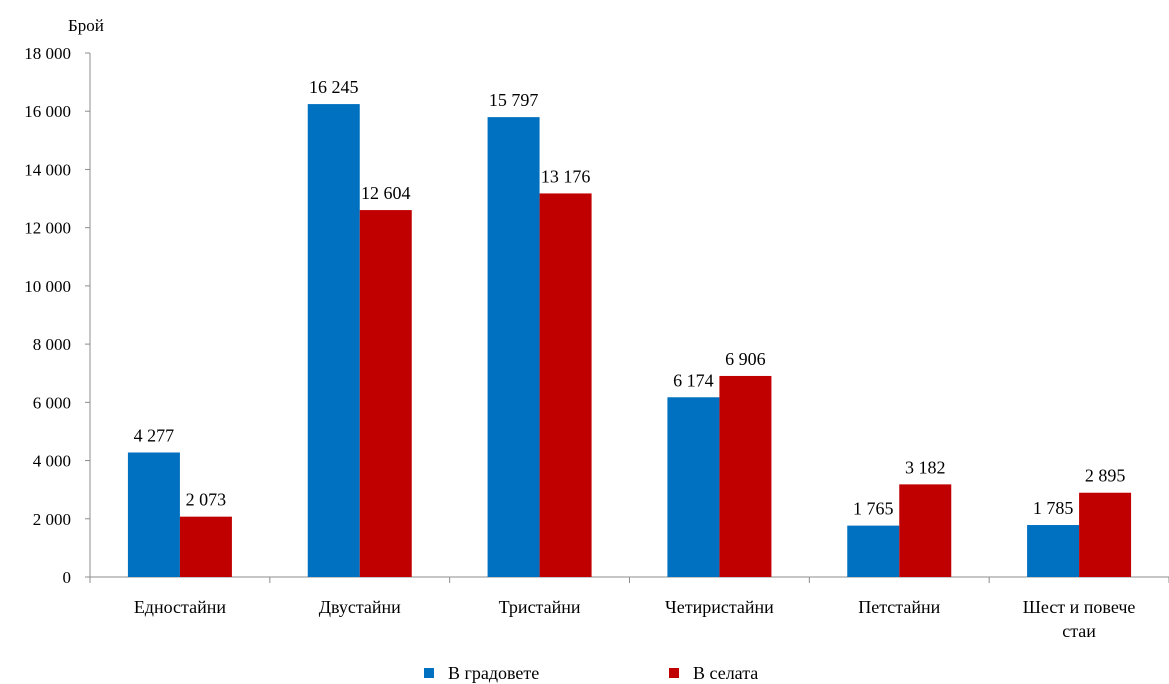 The height and width of the screenshot is (684, 1169). What do you see at coordinates (180, 607) in the screenshot?
I see `x-tick-label: Едностайни` at bounding box center [180, 607].